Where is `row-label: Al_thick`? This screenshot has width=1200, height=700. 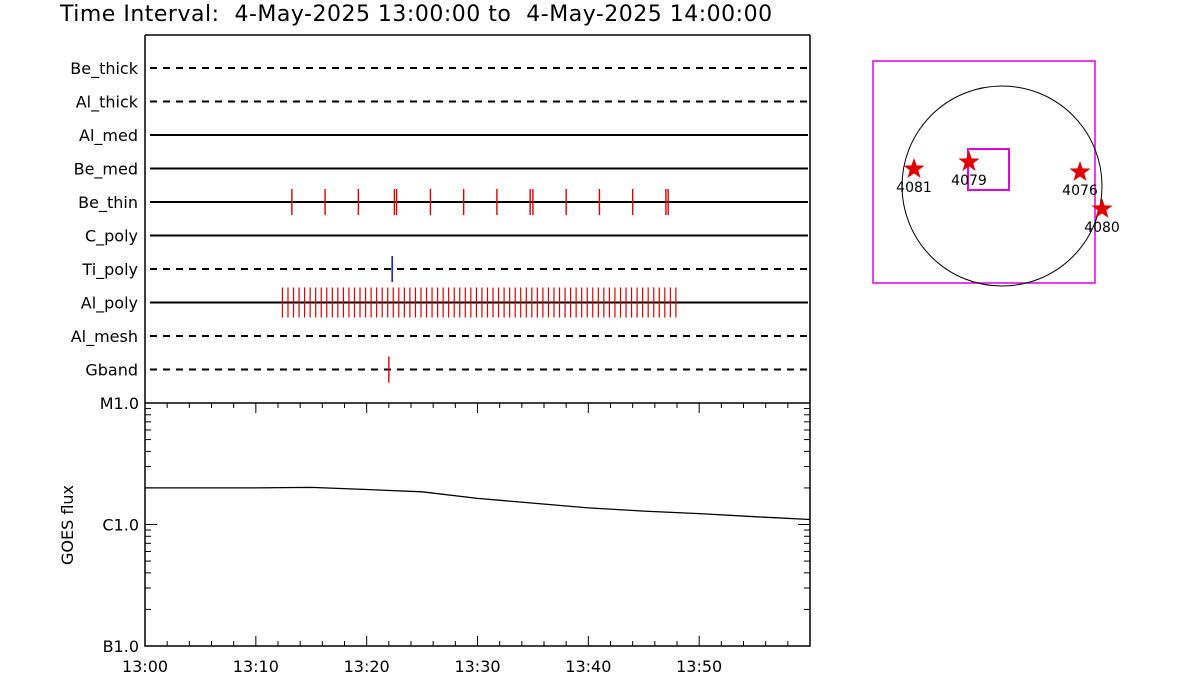
row-label: Al_thick is located at coordinates (107, 103).